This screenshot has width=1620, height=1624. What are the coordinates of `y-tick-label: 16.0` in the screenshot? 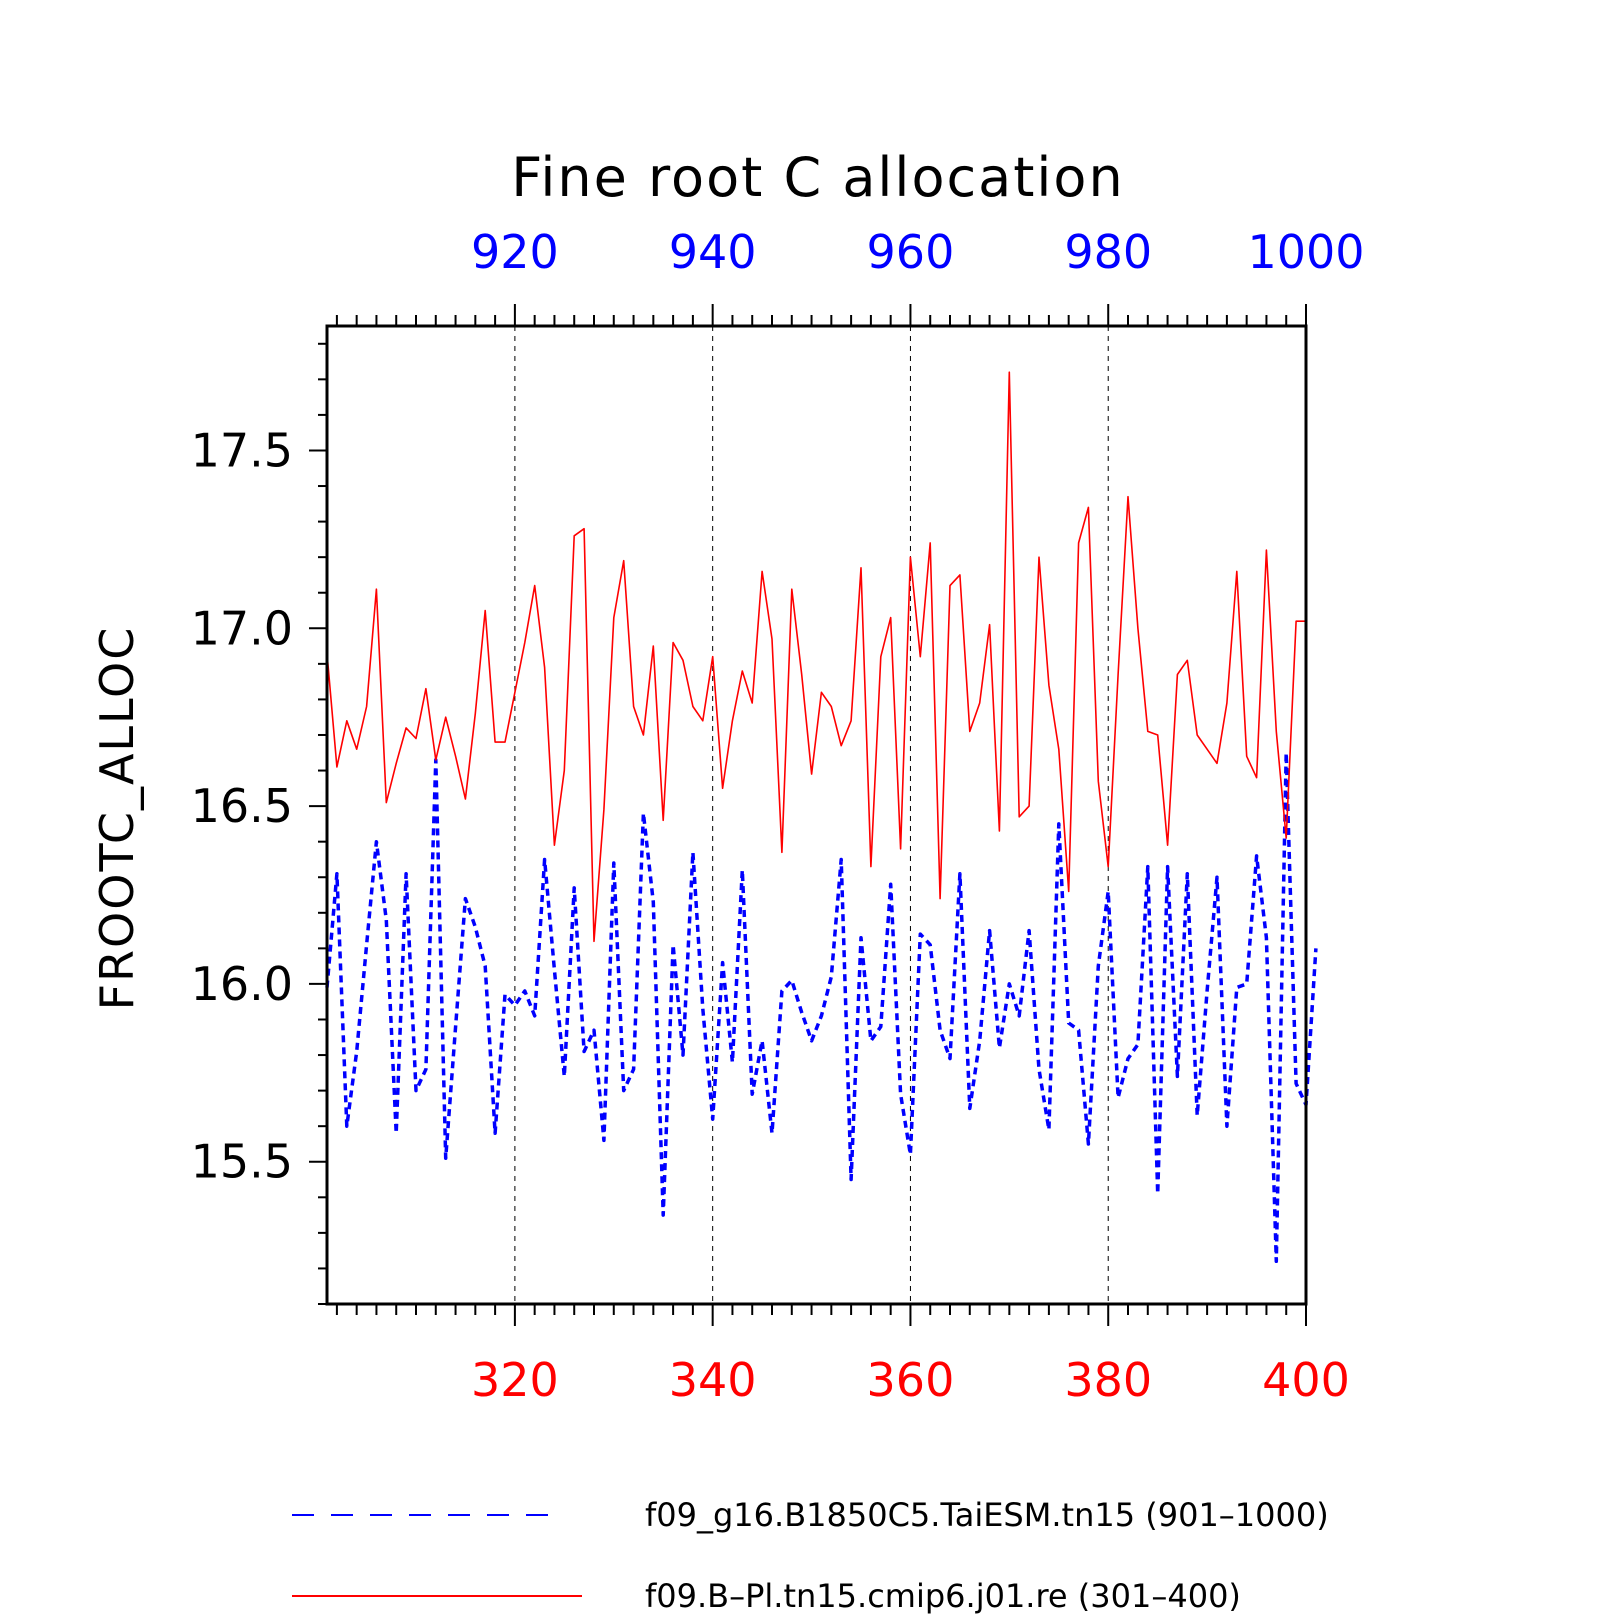 It's located at (242, 984).